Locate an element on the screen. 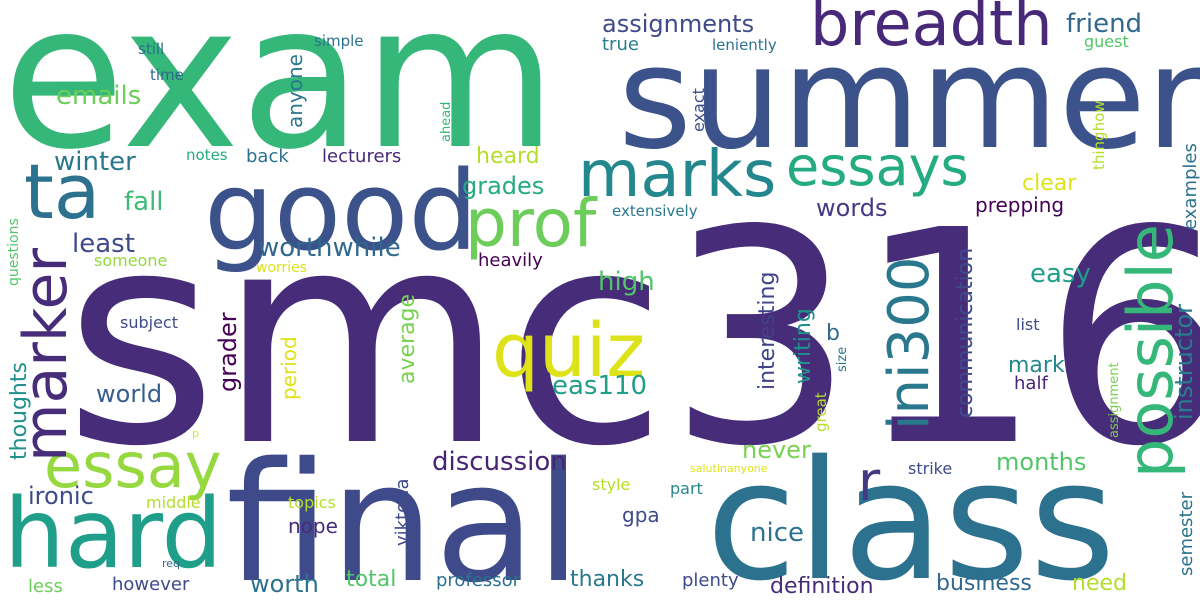  word-topics: topics is located at coordinates (312, 502).